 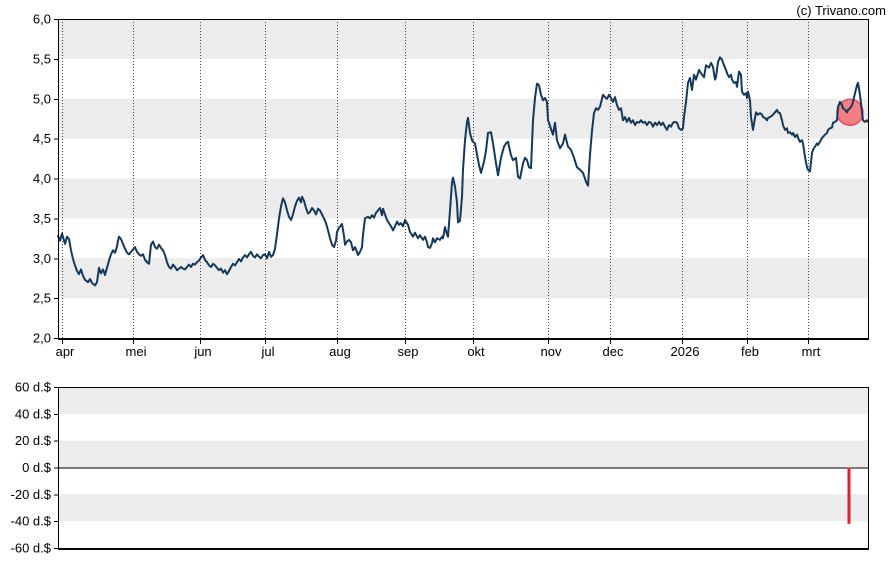 What do you see at coordinates (33, 413) in the screenshot?
I see `y-axis-tick-label: 40 d.$` at bounding box center [33, 413].